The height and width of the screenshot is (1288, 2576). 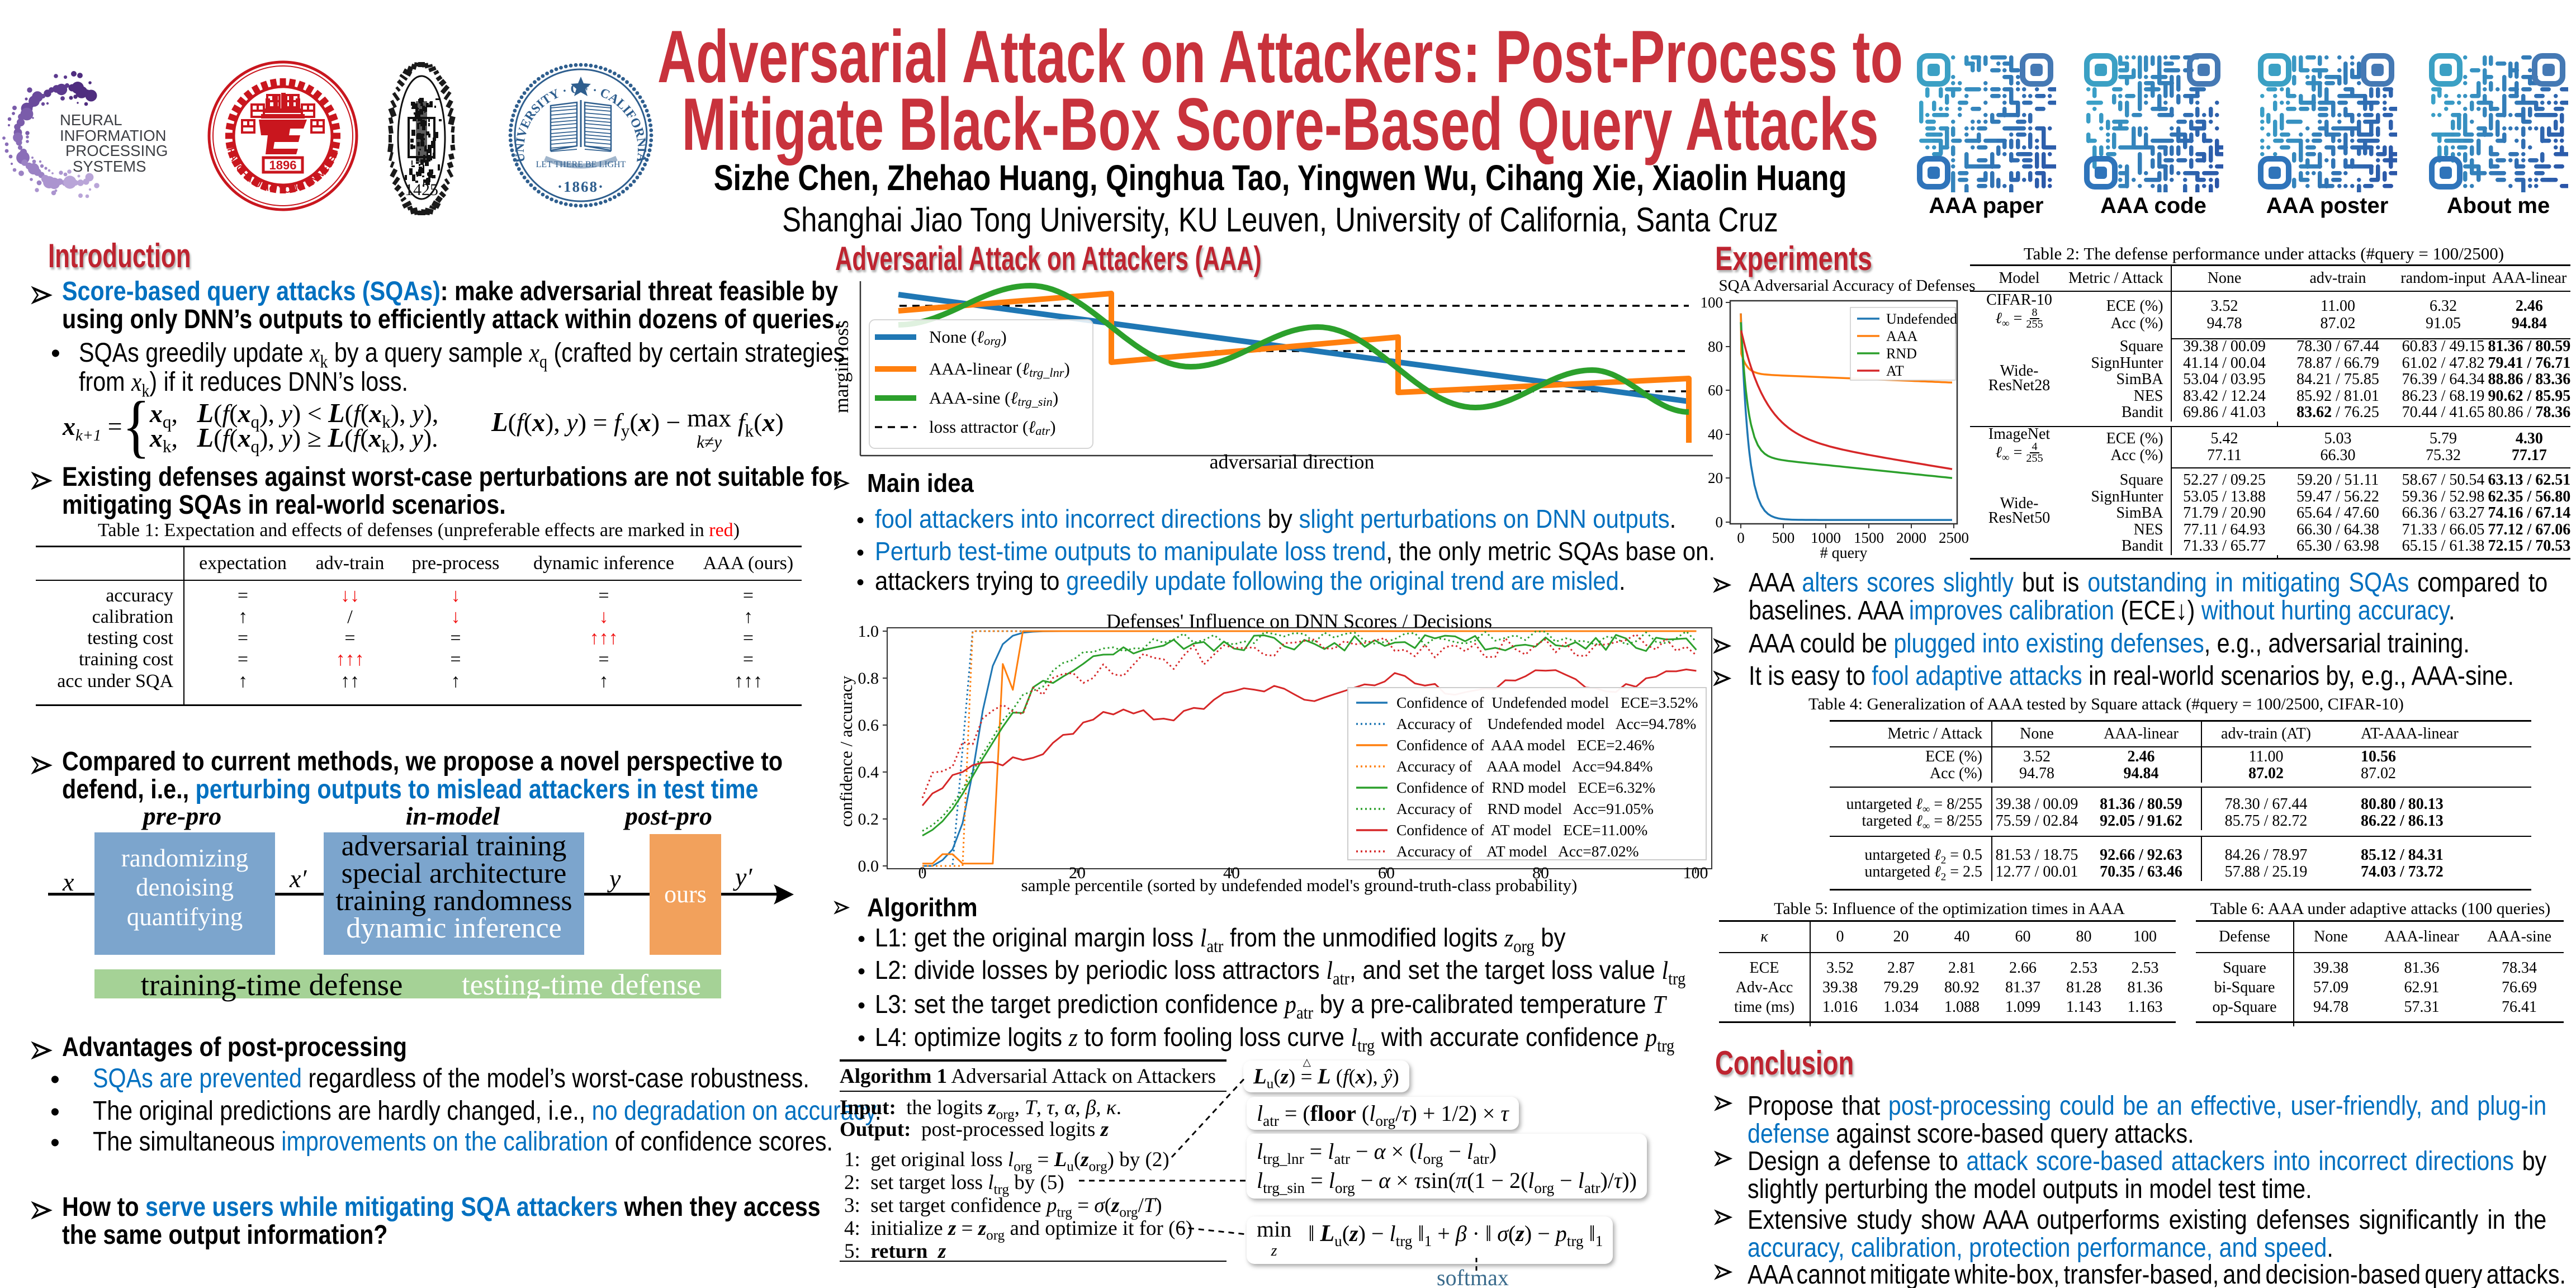 What do you see at coordinates (993, 427) in the screenshot?
I see `svg-text: loss attractor (ℓatr)` at bounding box center [993, 427].